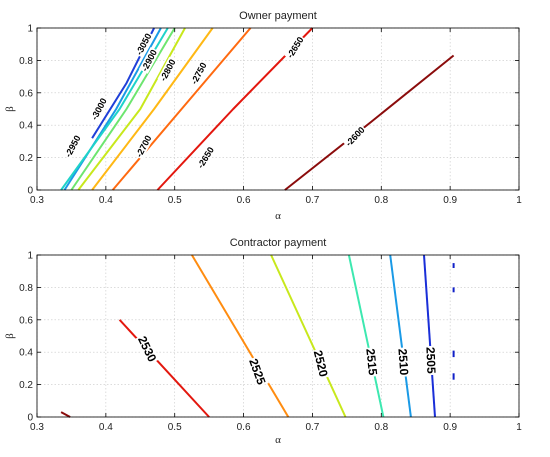 The width and height of the screenshot is (550, 457). I want to click on chart-title: Owner payment, so click(278, 16).